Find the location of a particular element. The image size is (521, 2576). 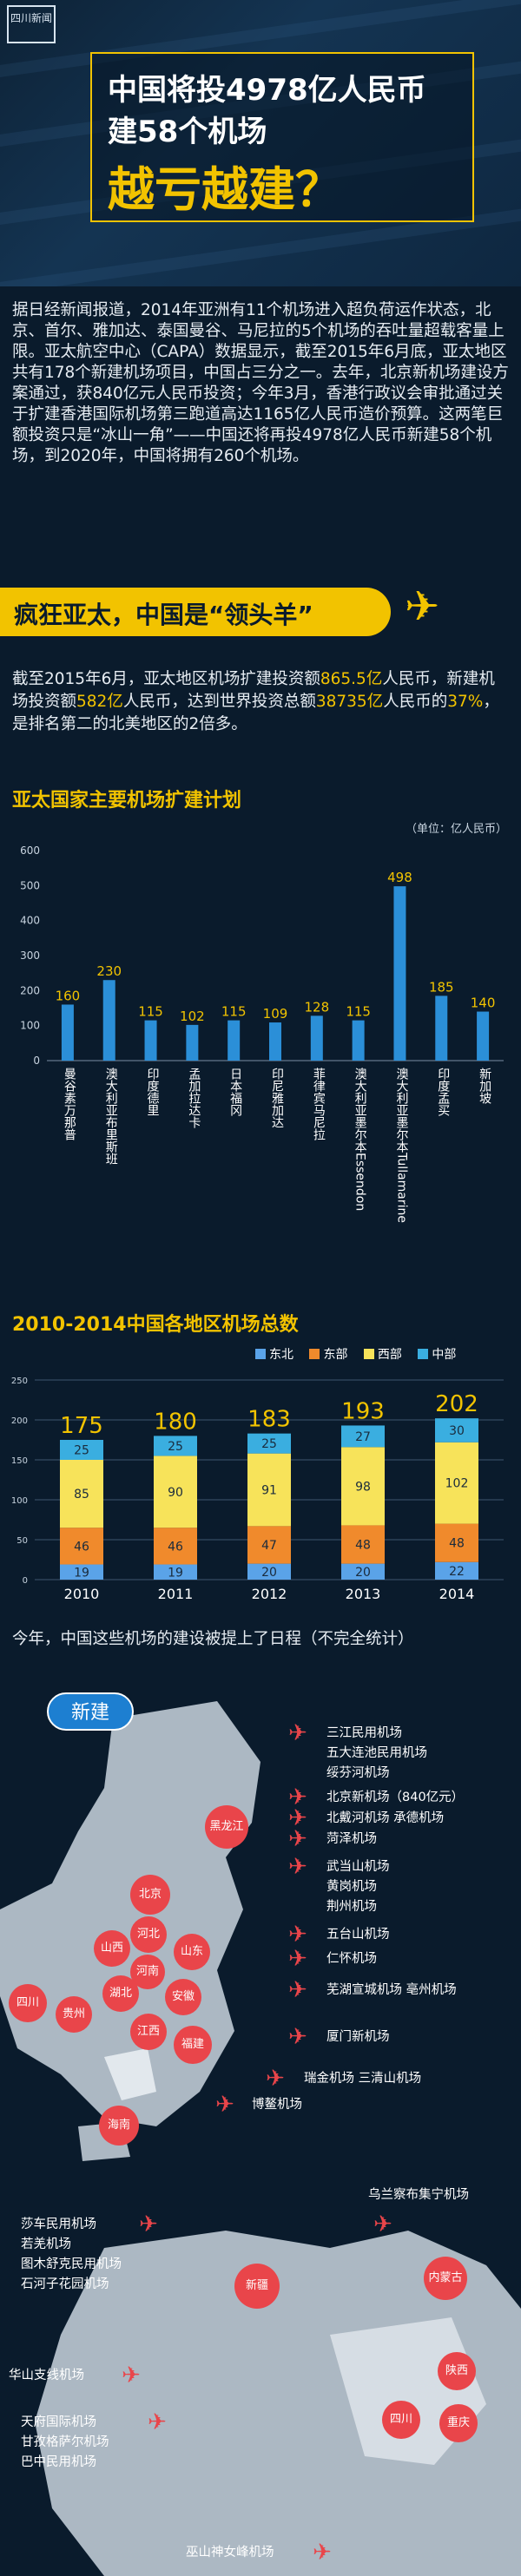

stat-highlight: 865.5亿 is located at coordinates (351, 679).